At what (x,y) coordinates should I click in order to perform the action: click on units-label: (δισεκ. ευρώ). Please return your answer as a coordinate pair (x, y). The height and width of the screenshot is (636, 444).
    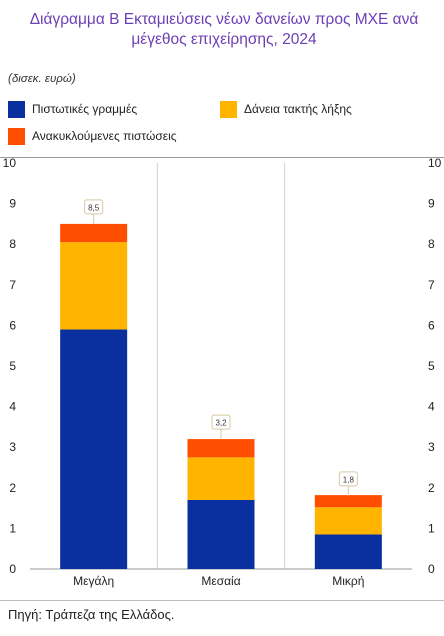
    Looking at the image, I should click on (42, 79).